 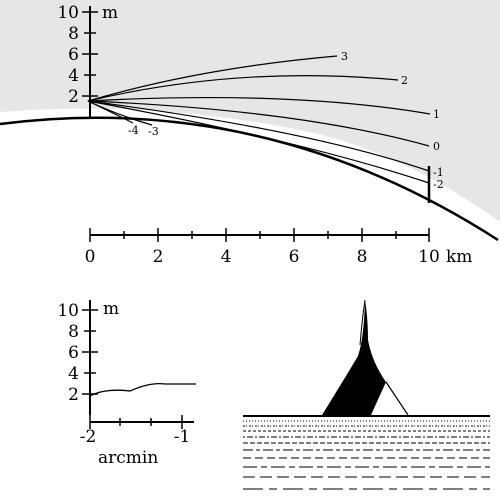 What do you see at coordinates (362, 322) in the screenshot?
I see `image-upper-wisp` at bounding box center [362, 322].